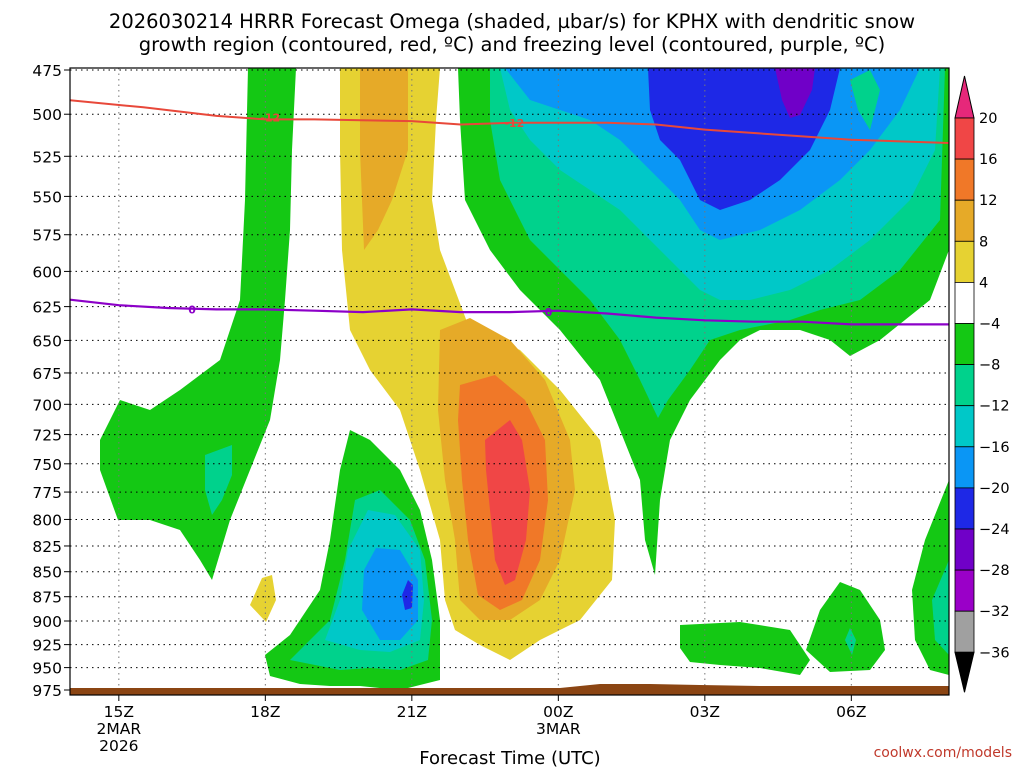 This screenshot has height=768, width=1024. Describe the element at coordinates (964, 97) in the screenshot. I see `colorbar-over-triangle` at that location.